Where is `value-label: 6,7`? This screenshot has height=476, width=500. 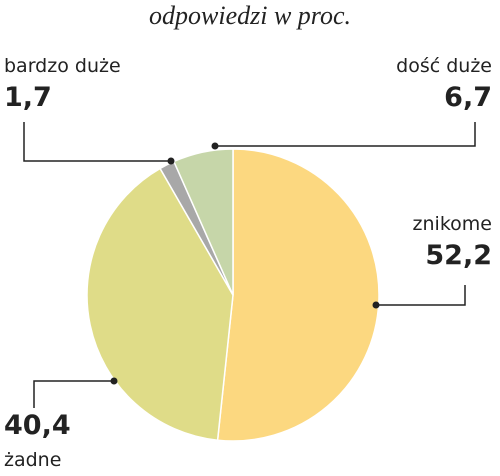 value-label: 6,7 is located at coordinates (468, 97).